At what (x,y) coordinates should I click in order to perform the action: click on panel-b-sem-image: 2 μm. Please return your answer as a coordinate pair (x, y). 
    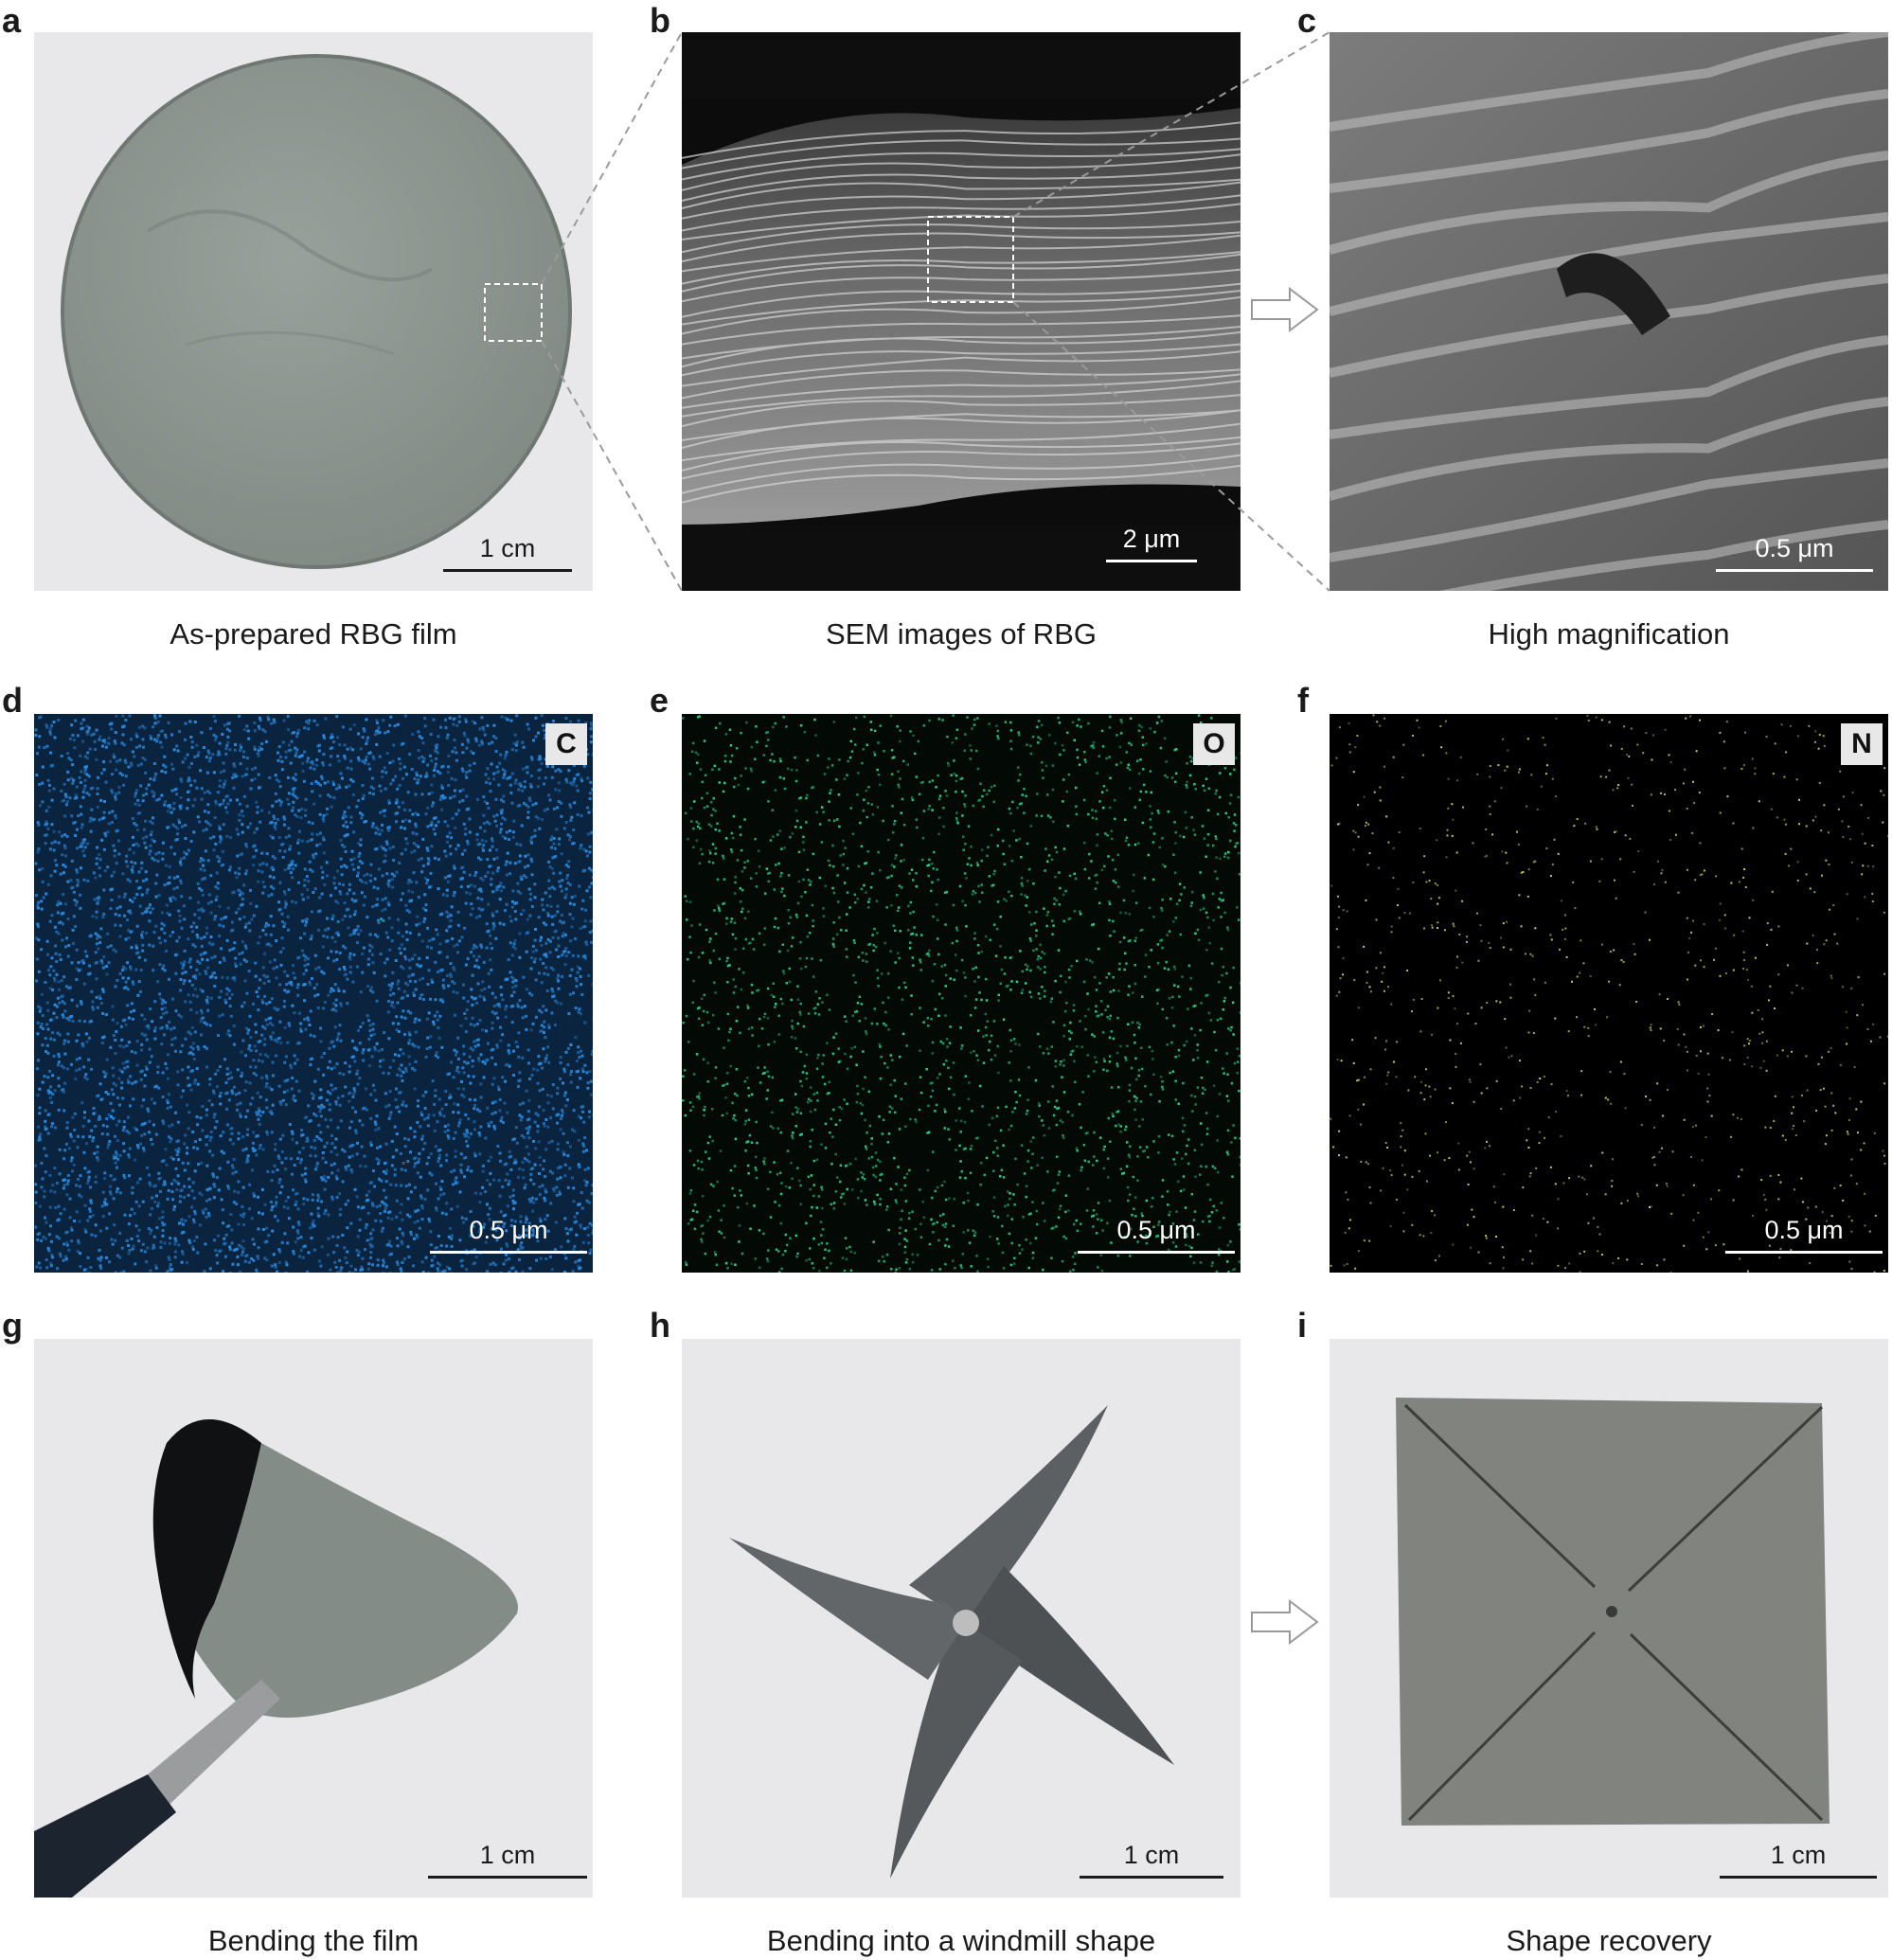
    Looking at the image, I should click on (961, 311).